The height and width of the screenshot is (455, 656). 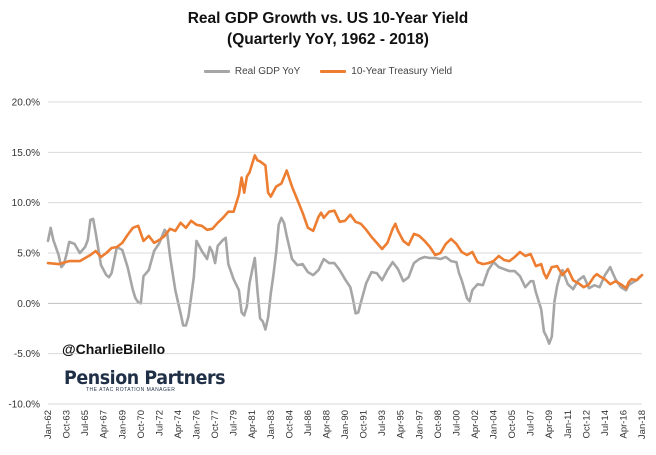 What do you see at coordinates (531, 423) in the screenshot?
I see `x-tick-label: Jul-07` at bounding box center [531, 423].